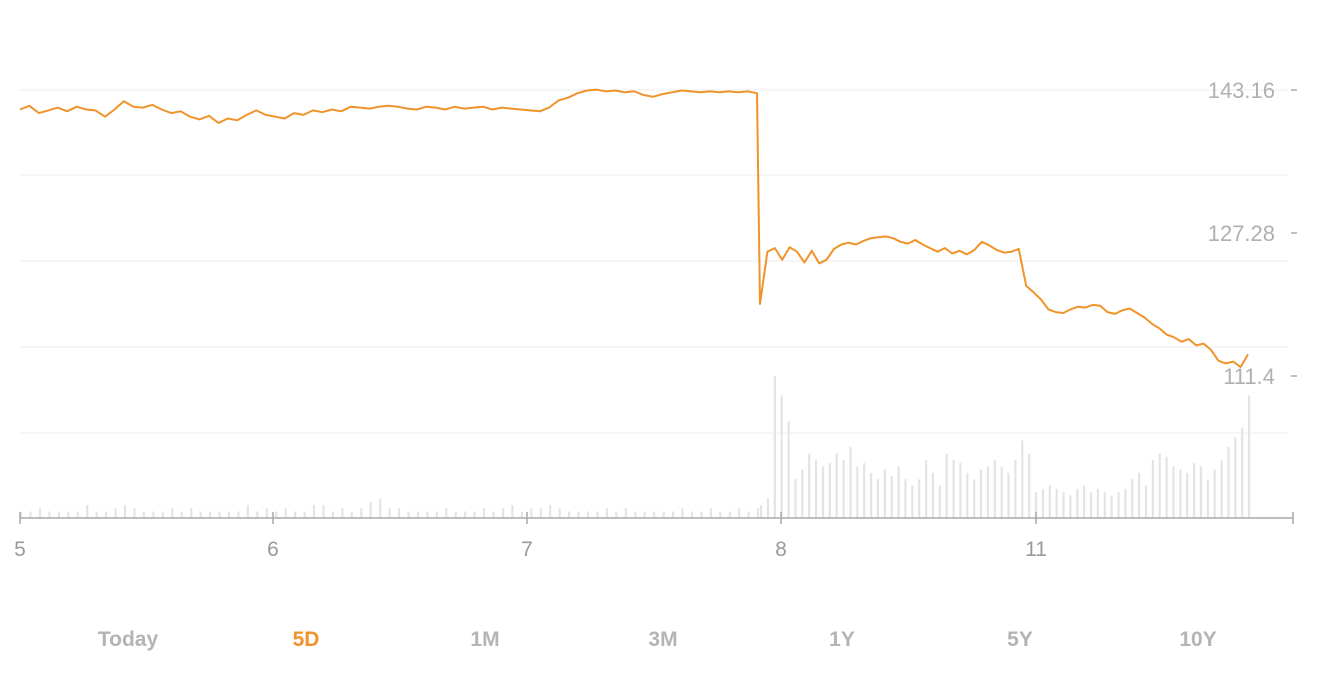 The image size is (1332, 681). What do you see at coordinates (1198, 639) in the screenshot?
I see `tab-10y: 10Y` at bounding box center [1198, 639].